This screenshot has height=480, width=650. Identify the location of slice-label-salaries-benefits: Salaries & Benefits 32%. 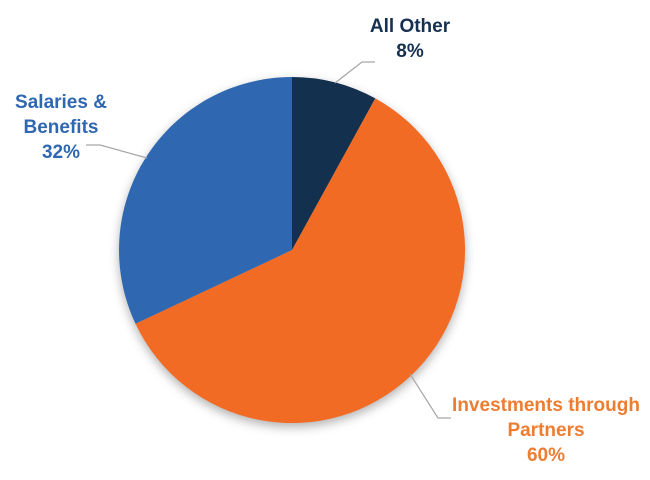
(61, 127).